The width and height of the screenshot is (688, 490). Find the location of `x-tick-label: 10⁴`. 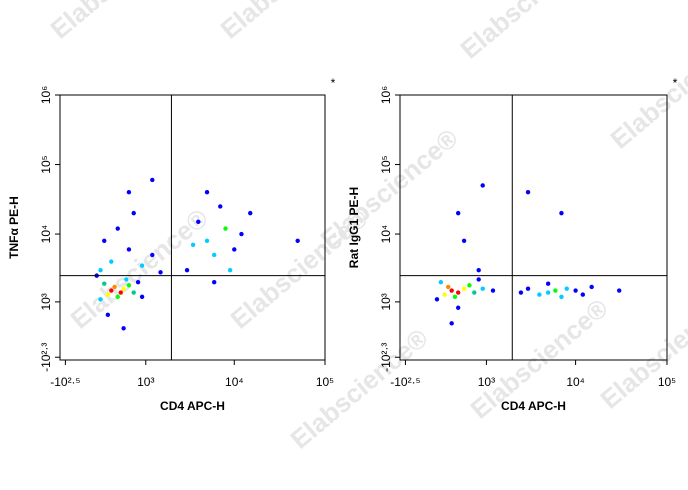

x-tick-label: 10⁴ is located at coordinates (234, 382).